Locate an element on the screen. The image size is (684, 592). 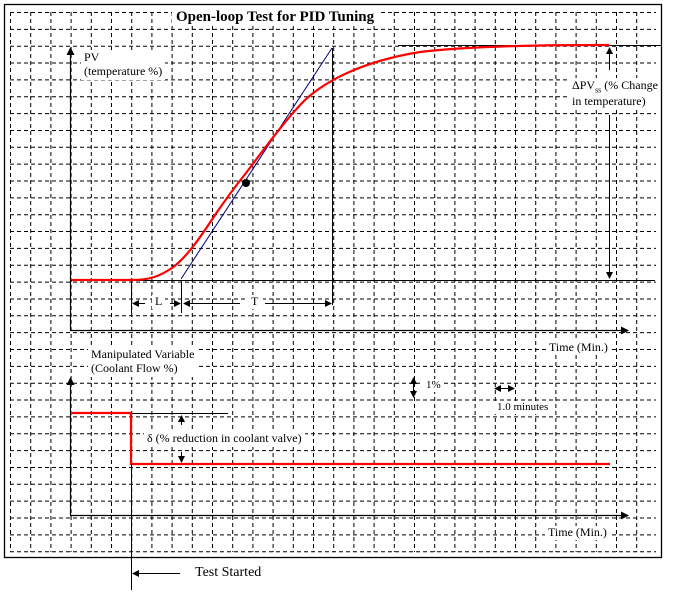
delta-pv-label-line2: in temperature) is located at coordinates (609, 100).